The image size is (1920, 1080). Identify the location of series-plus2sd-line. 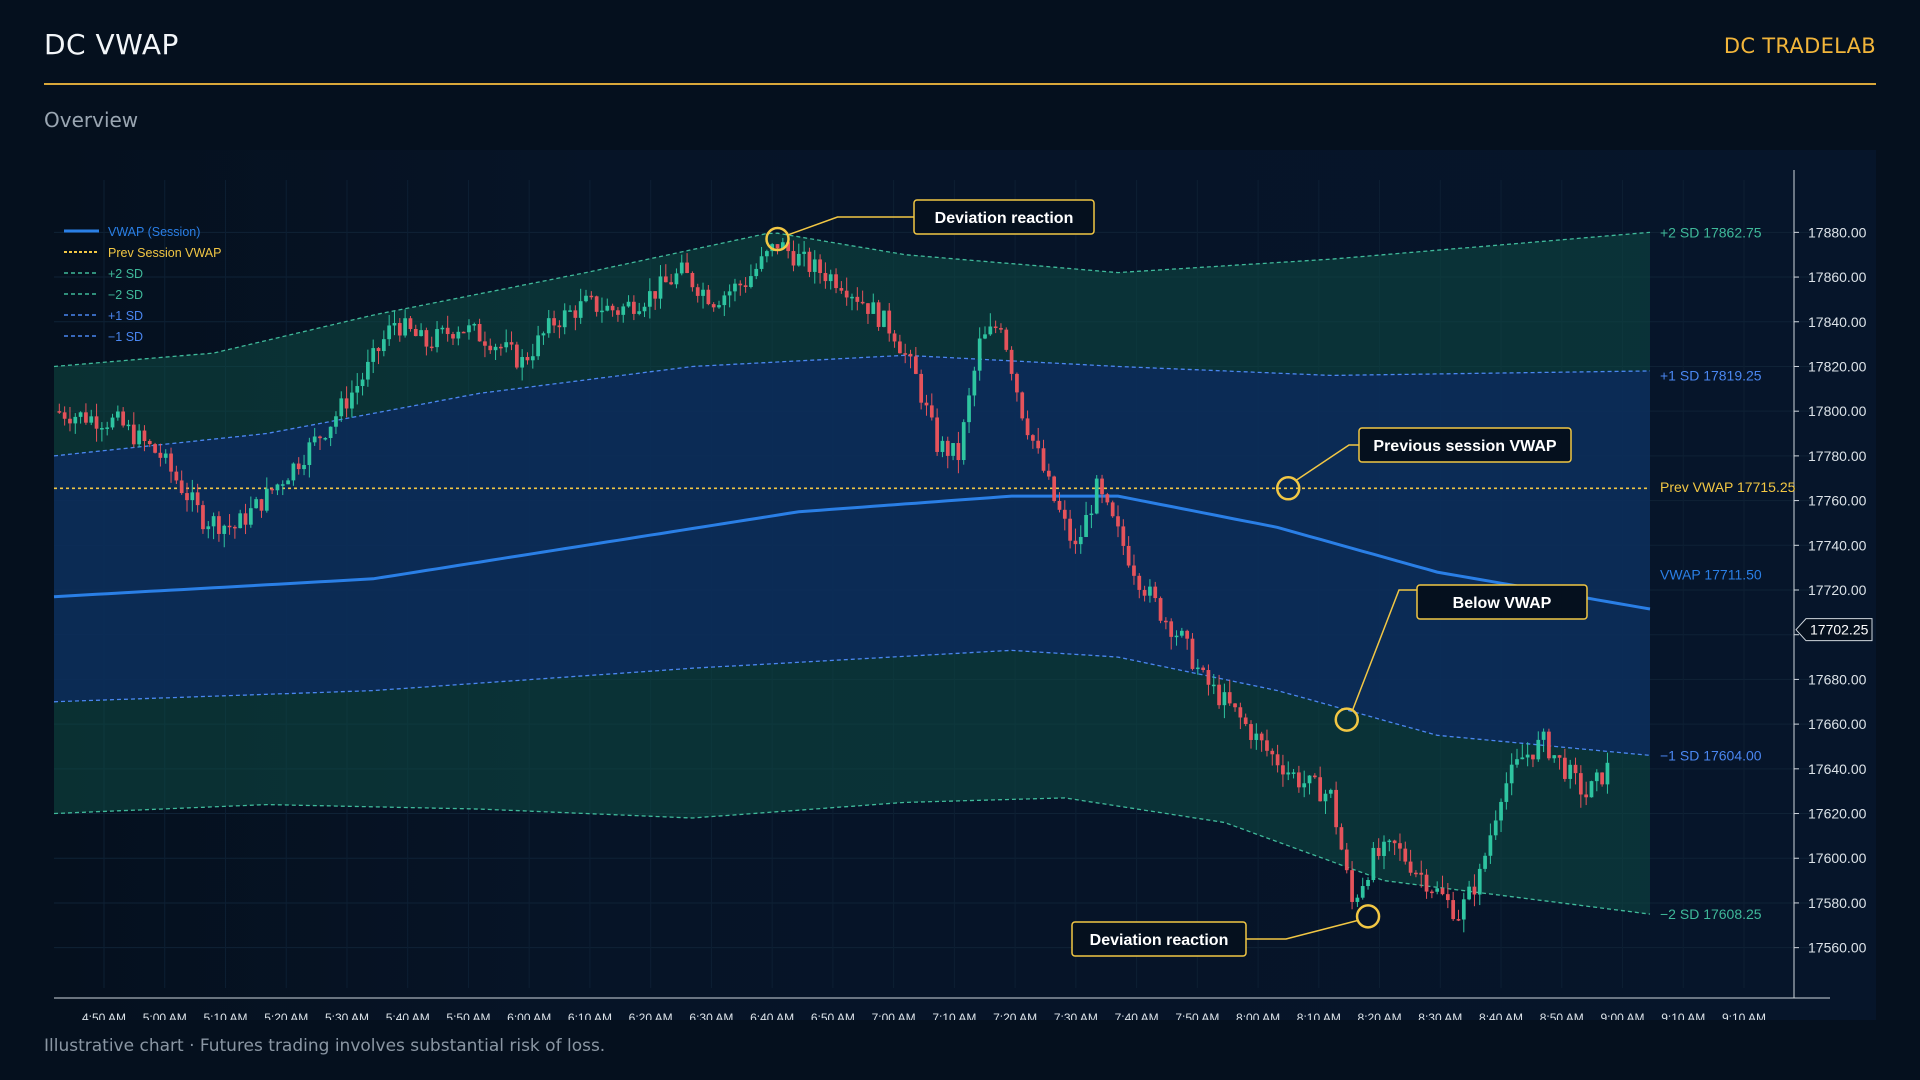
(852, 299).